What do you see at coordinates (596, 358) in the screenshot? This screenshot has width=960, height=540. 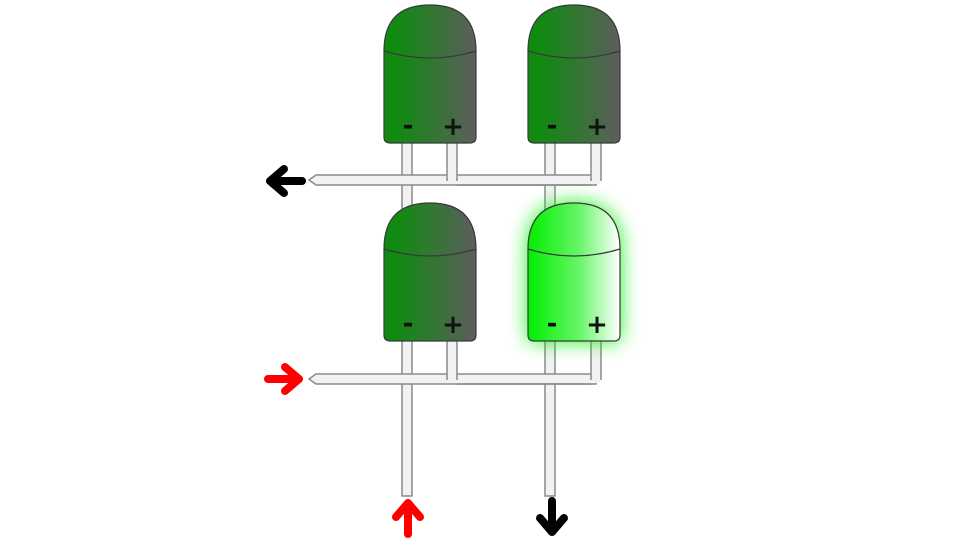 I see `lead-bottom-right-plus` at bounding box center [596, 358].